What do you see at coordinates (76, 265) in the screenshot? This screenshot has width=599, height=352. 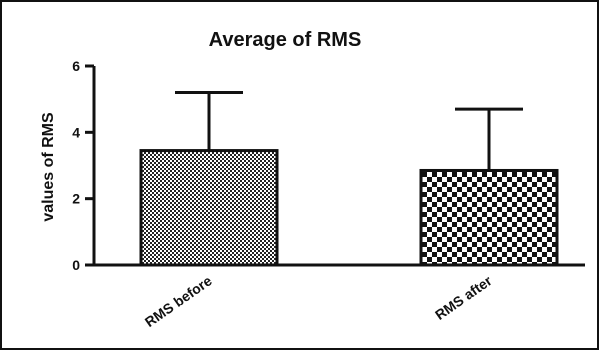 I see `y-tick-label: 0` at bounding box center [76, 265].